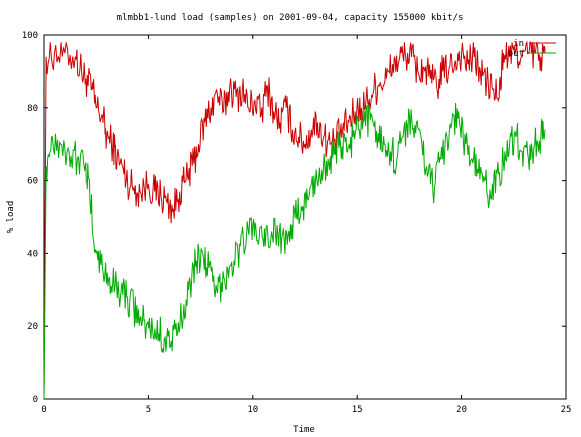 This screenshot has width=581, height=437. I want to click on x-tick-label: 20, so click(461, 410).